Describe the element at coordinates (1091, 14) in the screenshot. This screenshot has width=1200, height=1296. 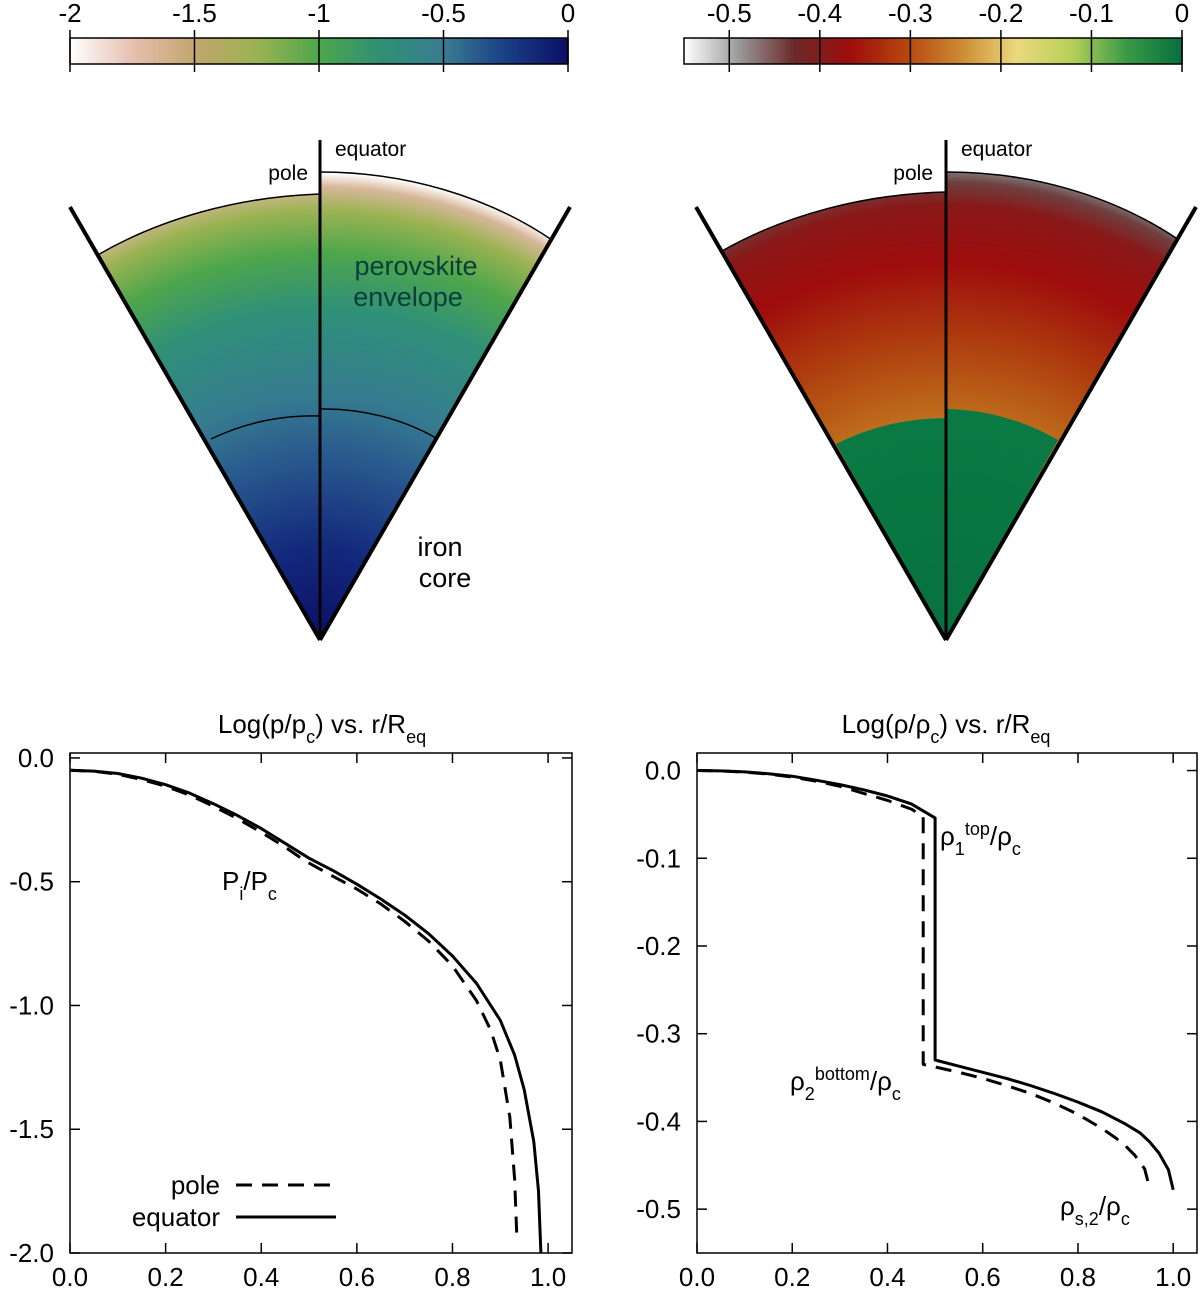
I see `colorbar-2-tick-label: -0.1` at that location.